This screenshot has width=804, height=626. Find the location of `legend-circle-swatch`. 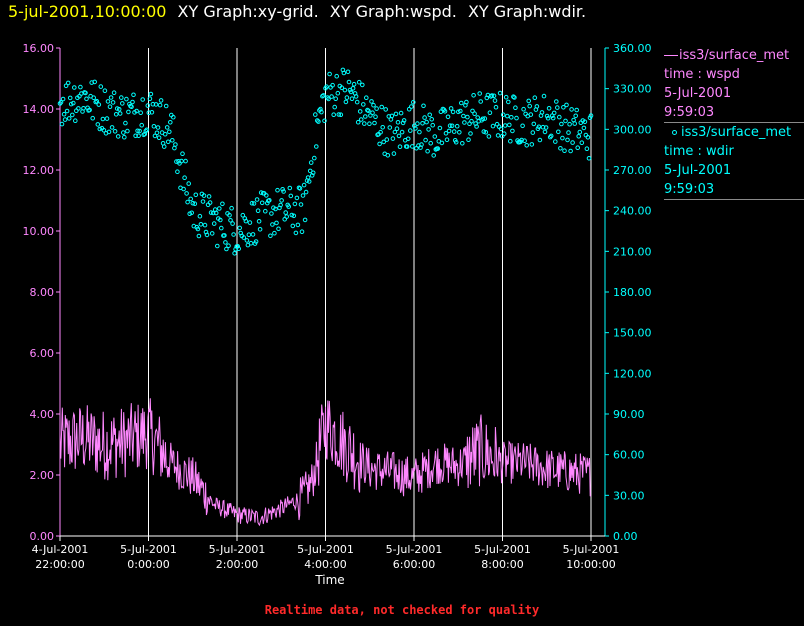

legend-circle-swatch is located at coordinates (674, 132).